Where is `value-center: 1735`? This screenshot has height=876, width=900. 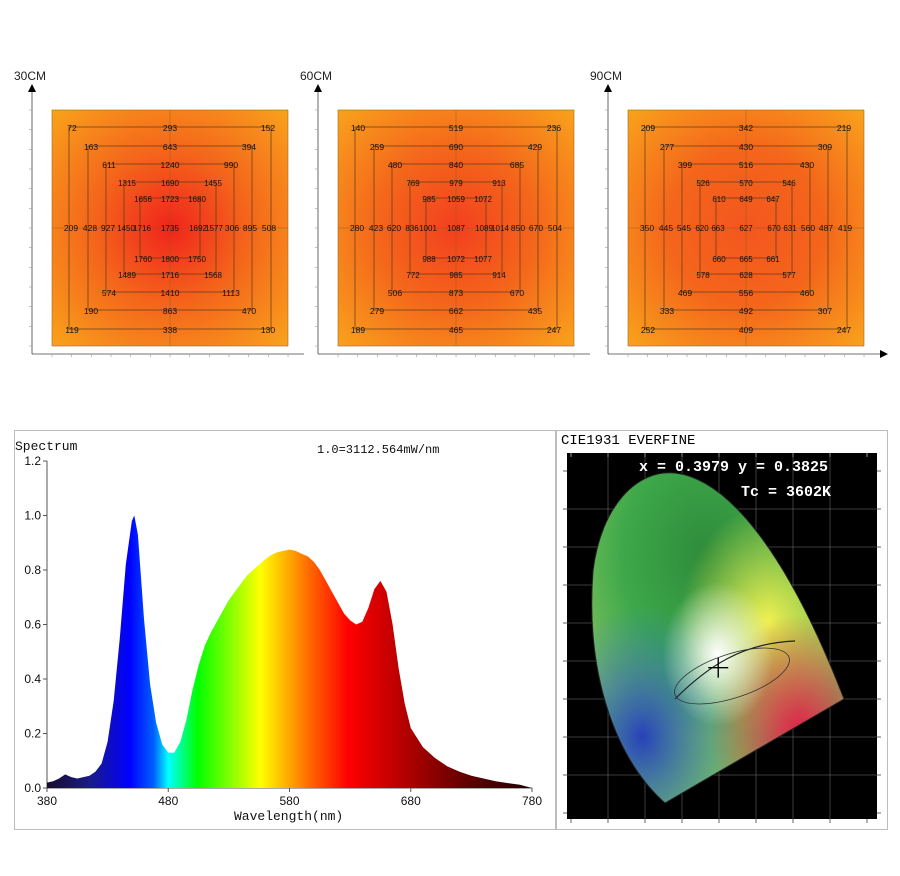
value-center: 1735 is located at coordinates (170, 228).